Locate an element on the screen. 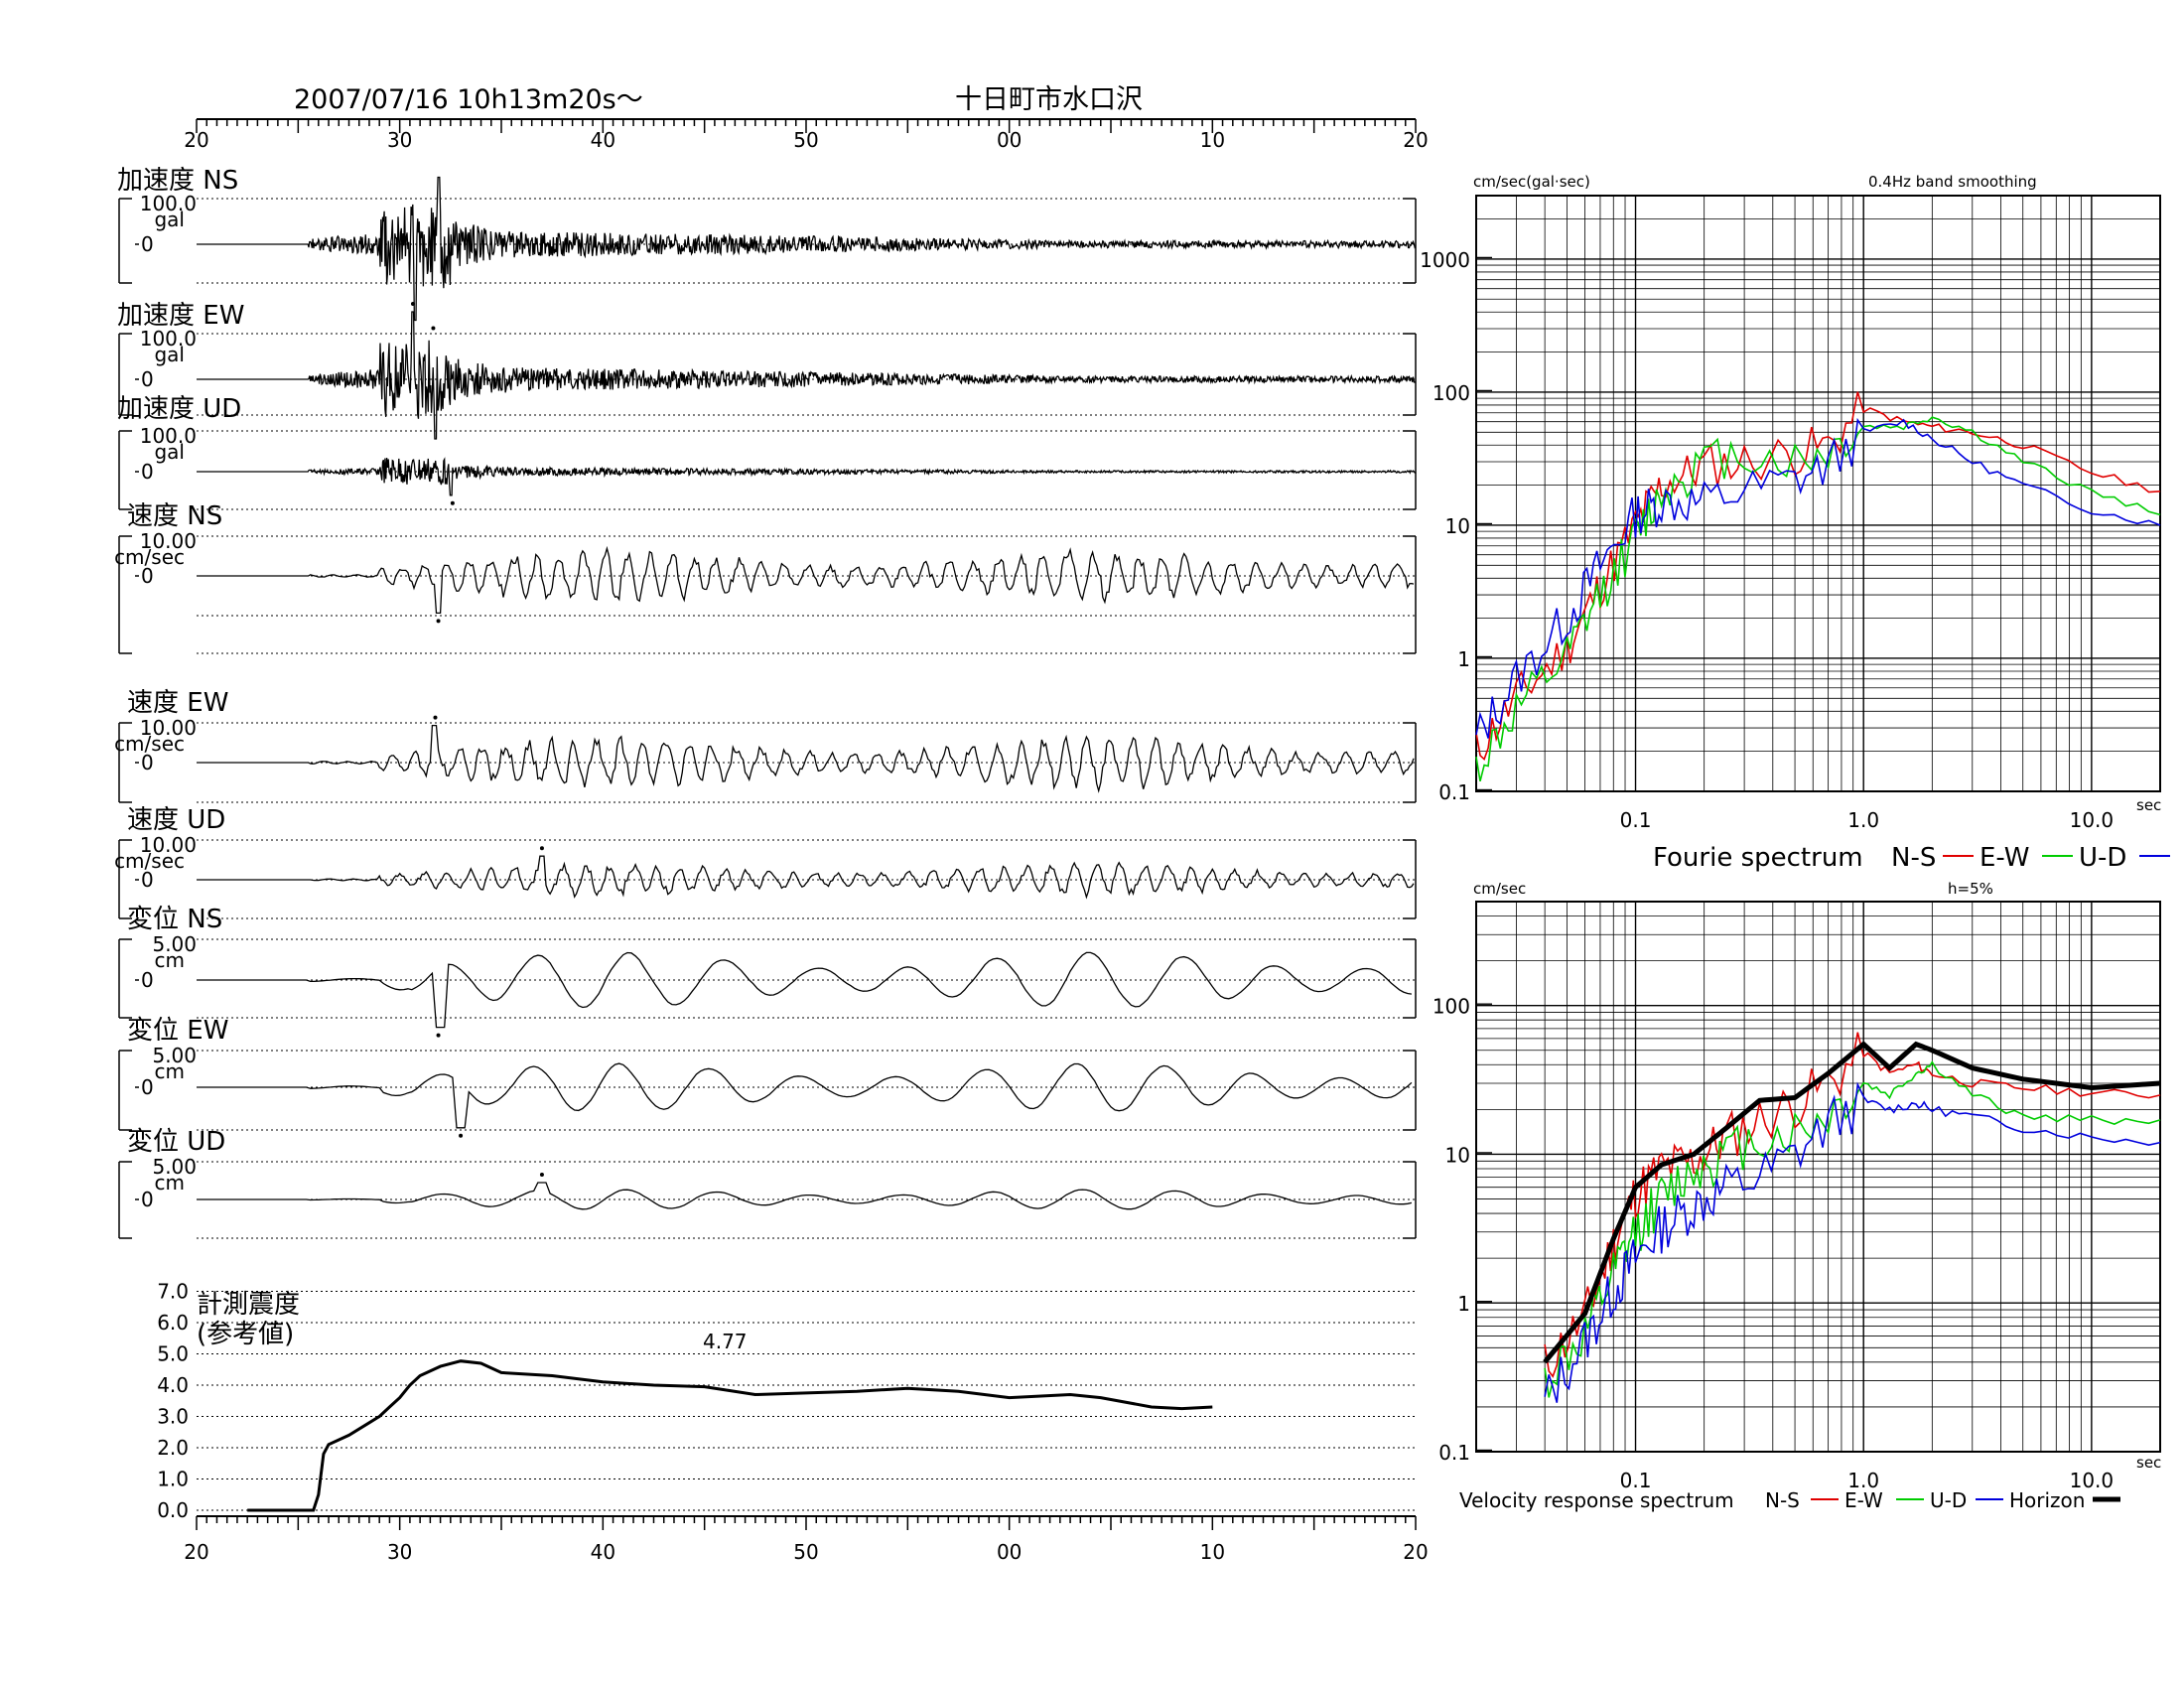 This screenshot has width=2184, height=1688. velocity-series-horizon is located at coordinates (1852, 1202).